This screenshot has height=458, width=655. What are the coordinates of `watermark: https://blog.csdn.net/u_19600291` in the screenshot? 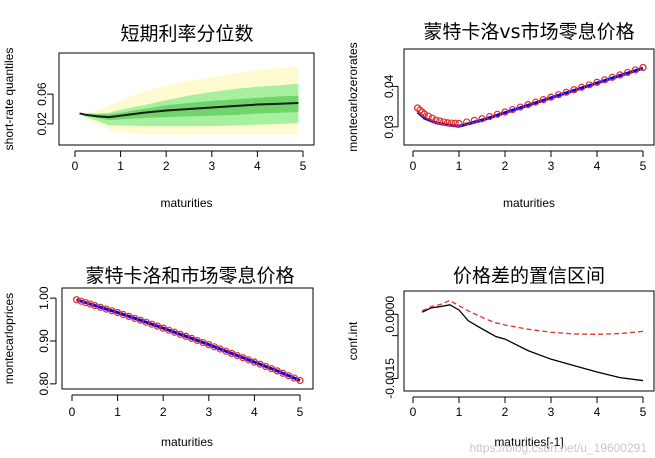 It's located at (558, 448).